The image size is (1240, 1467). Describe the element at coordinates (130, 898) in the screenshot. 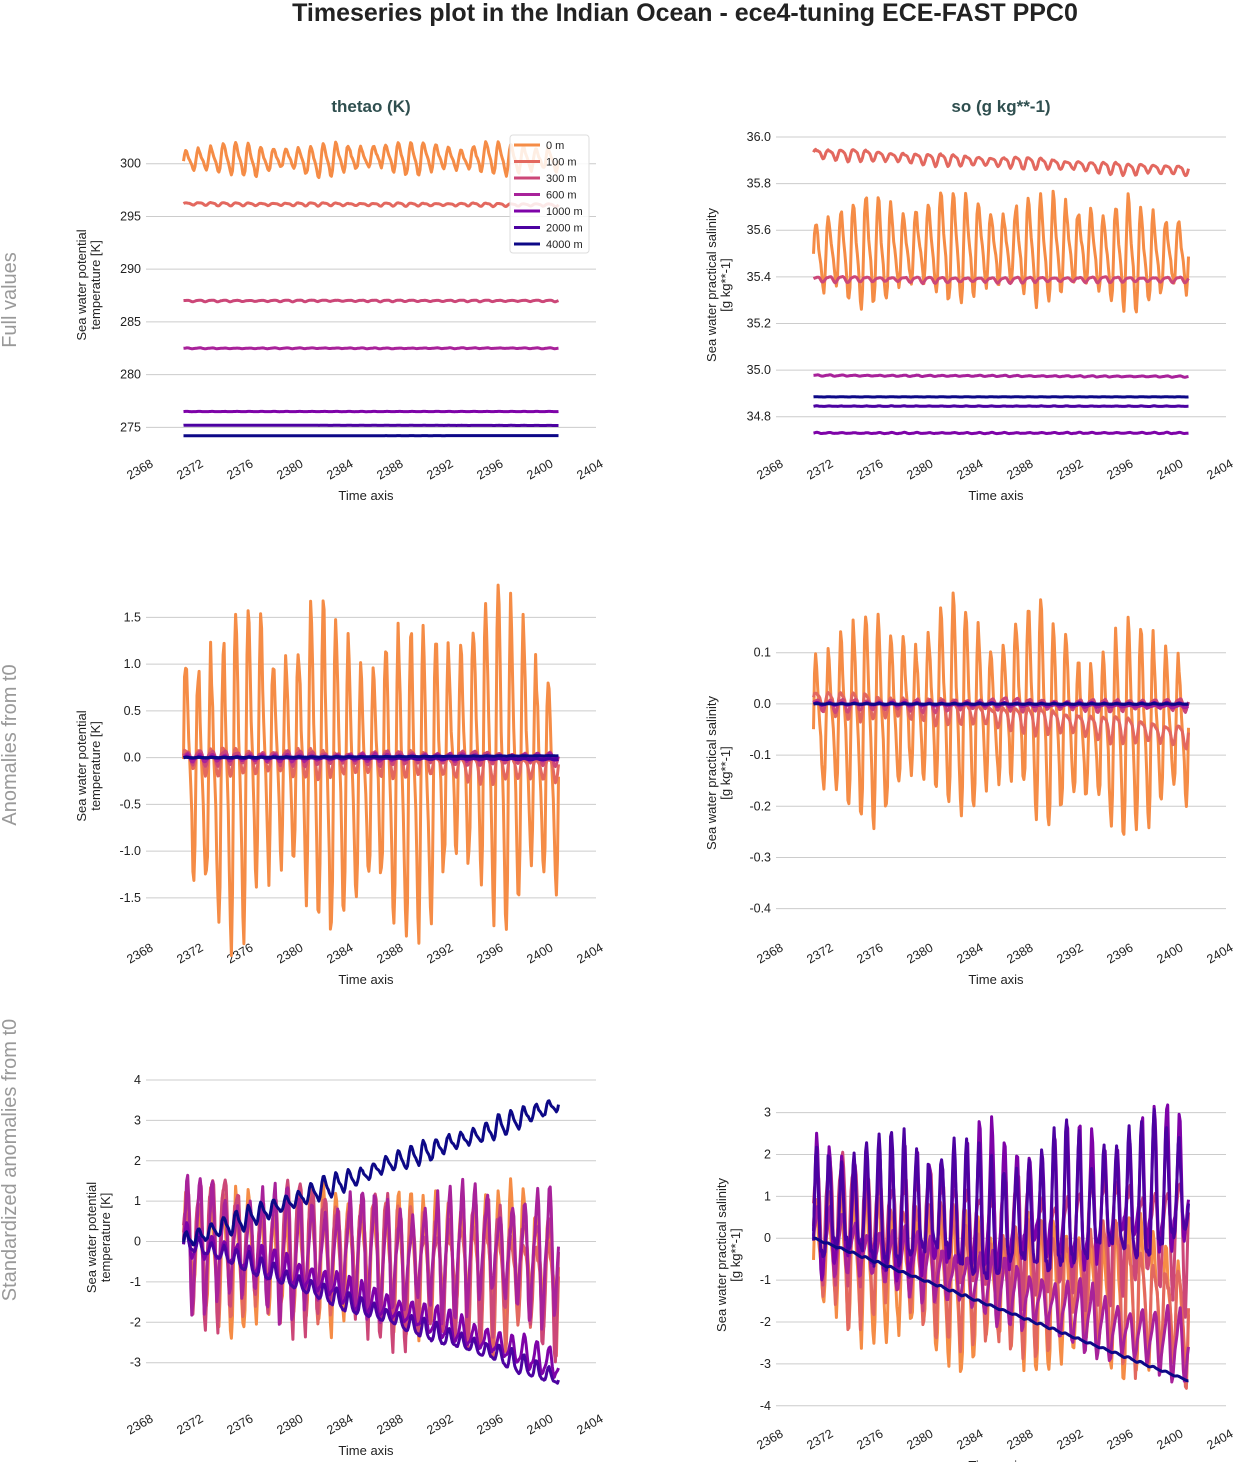

I see `y-tick-label: -1.5` at that location.